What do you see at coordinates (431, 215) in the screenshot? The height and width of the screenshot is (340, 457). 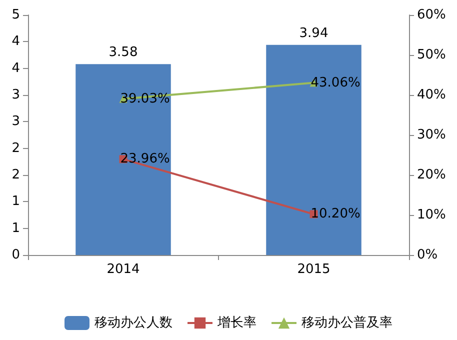 I see `y2-tick-label: 10%` at bounding box center [431, 215].